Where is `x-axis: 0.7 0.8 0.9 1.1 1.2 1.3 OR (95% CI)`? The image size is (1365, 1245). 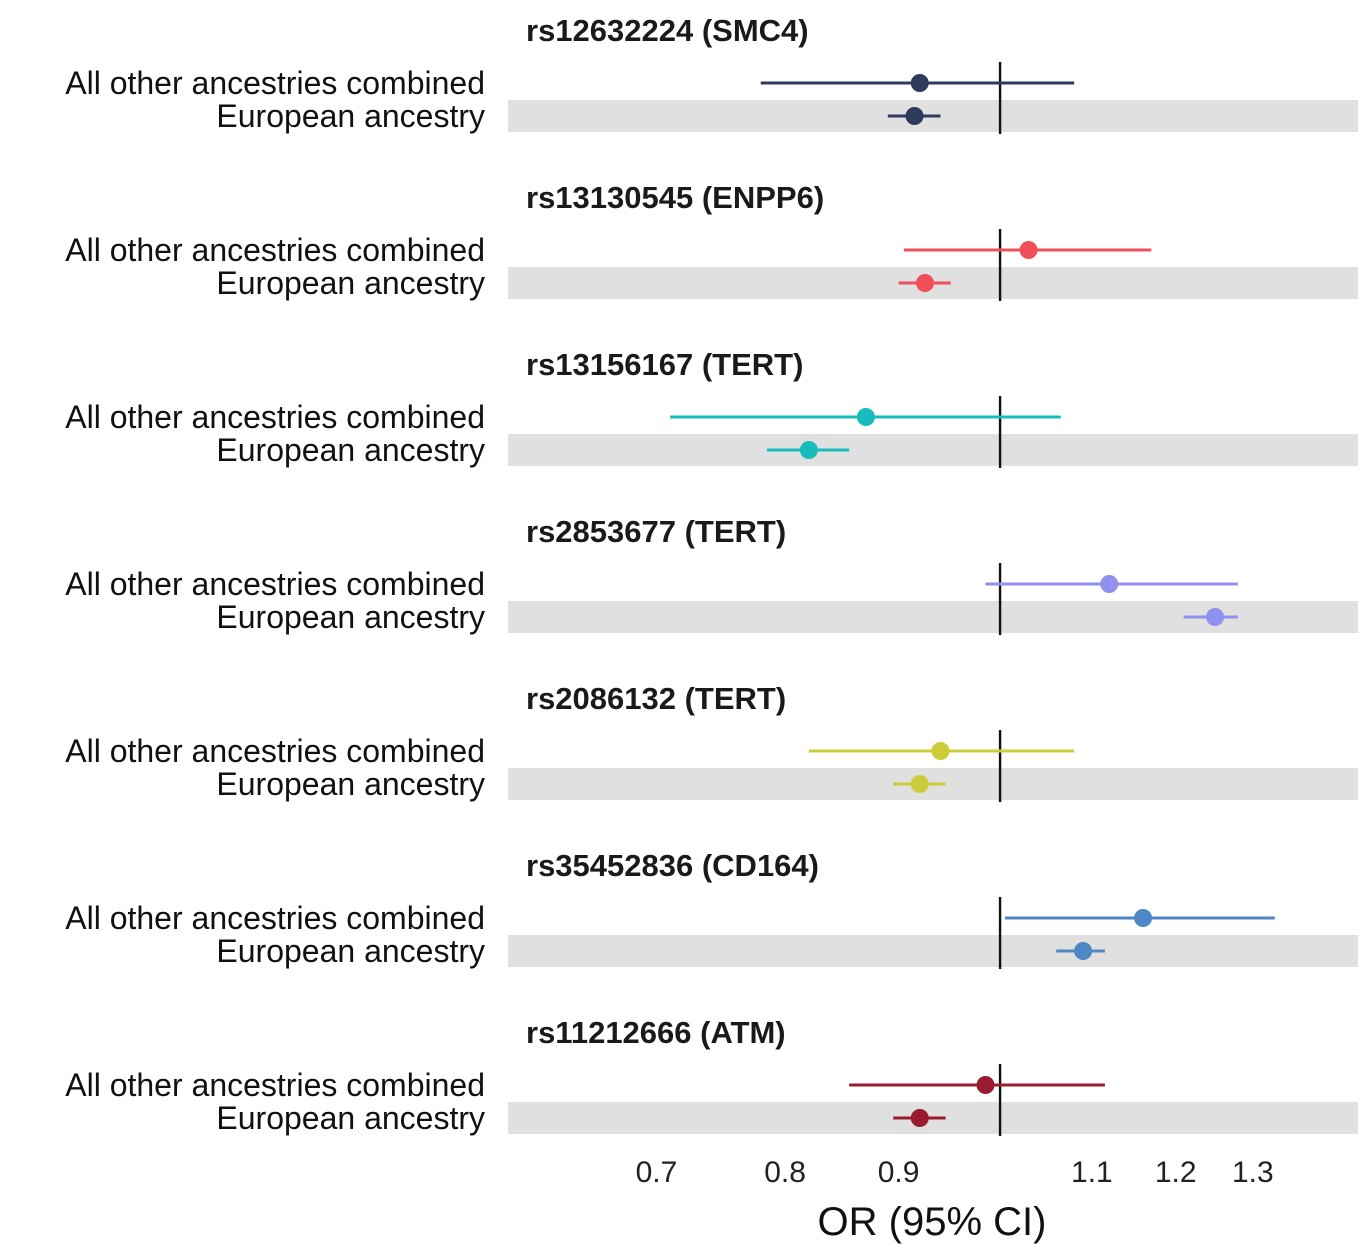 x-axis: 0.7 0.8 0.9 1.1 1.2 1.3 OR (95% CI) is located at coordinates (955, 1200).